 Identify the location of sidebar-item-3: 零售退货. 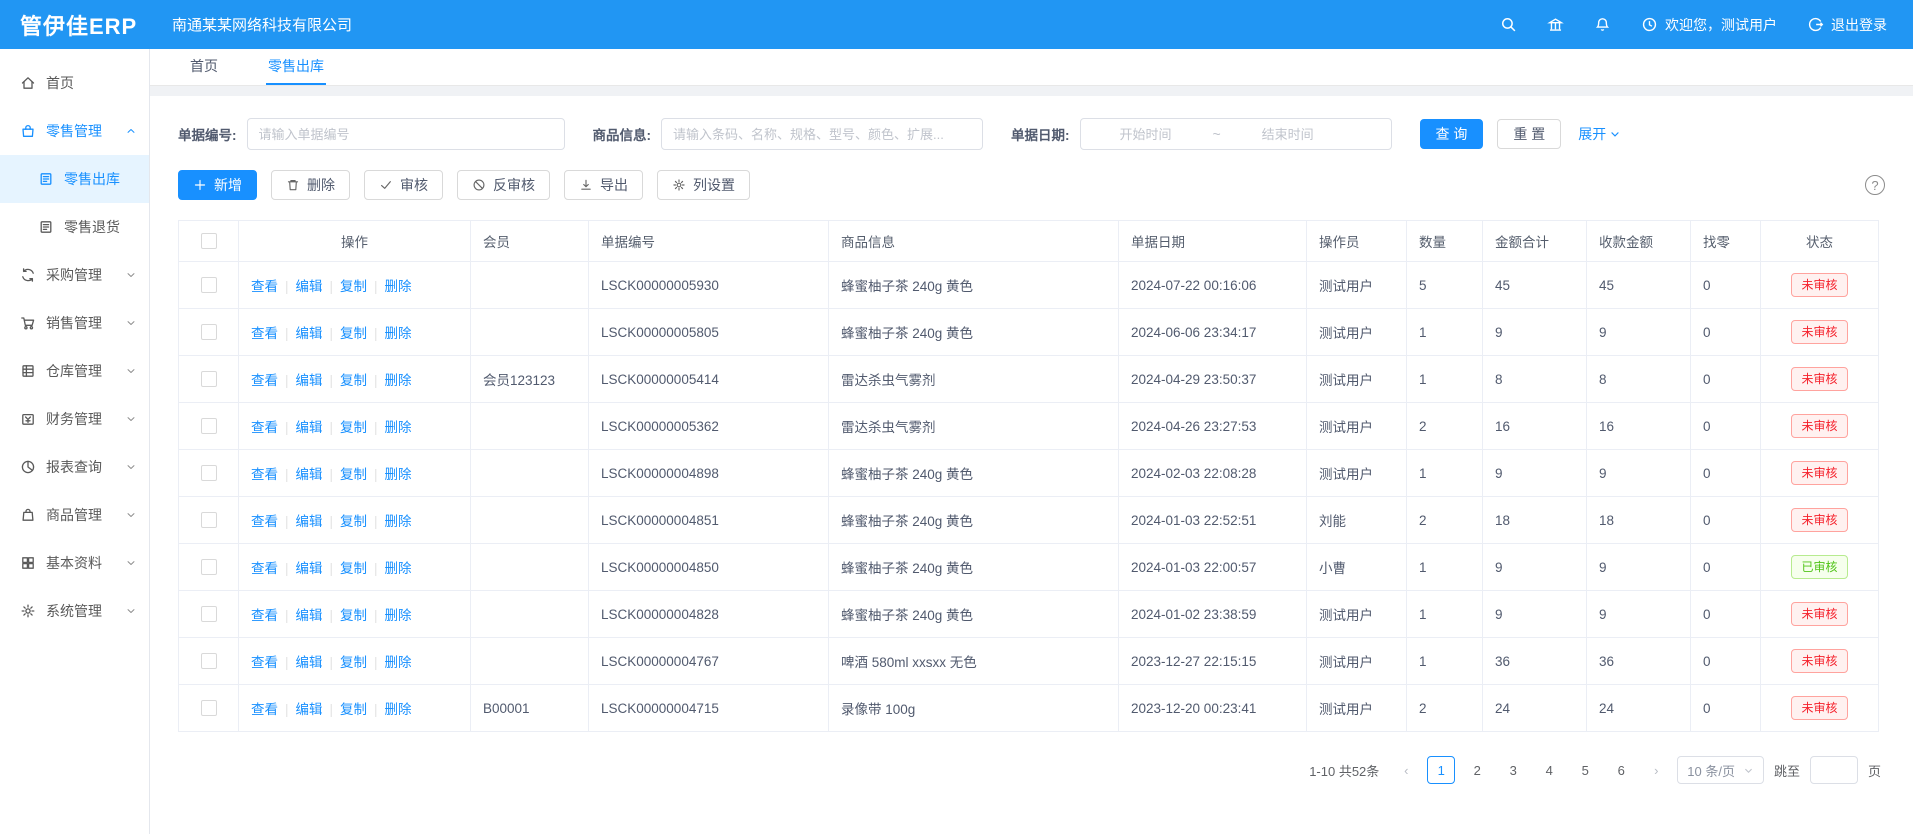
(74, 227).